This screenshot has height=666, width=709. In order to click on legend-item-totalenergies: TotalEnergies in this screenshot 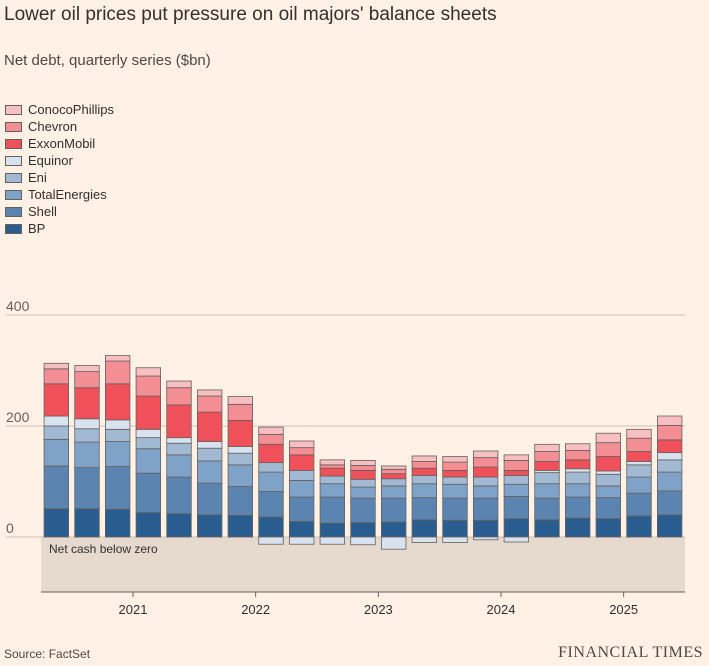, I will do `click(59, 194)`.